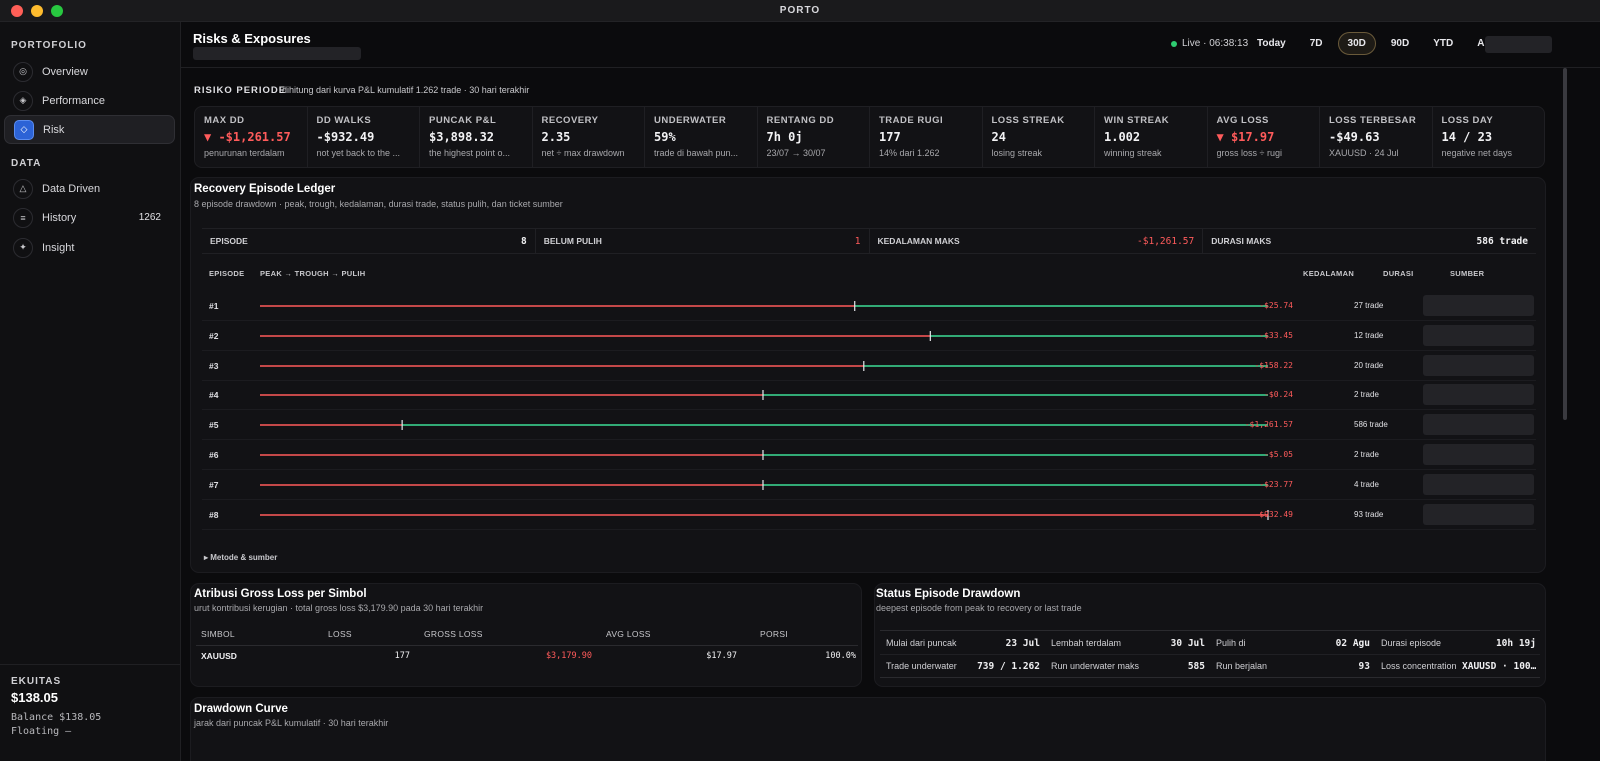 The image size is (1600, 761). Describe the element at coordinates (857, 241) in the screenshot. I see `summary-value: 1` at that location.